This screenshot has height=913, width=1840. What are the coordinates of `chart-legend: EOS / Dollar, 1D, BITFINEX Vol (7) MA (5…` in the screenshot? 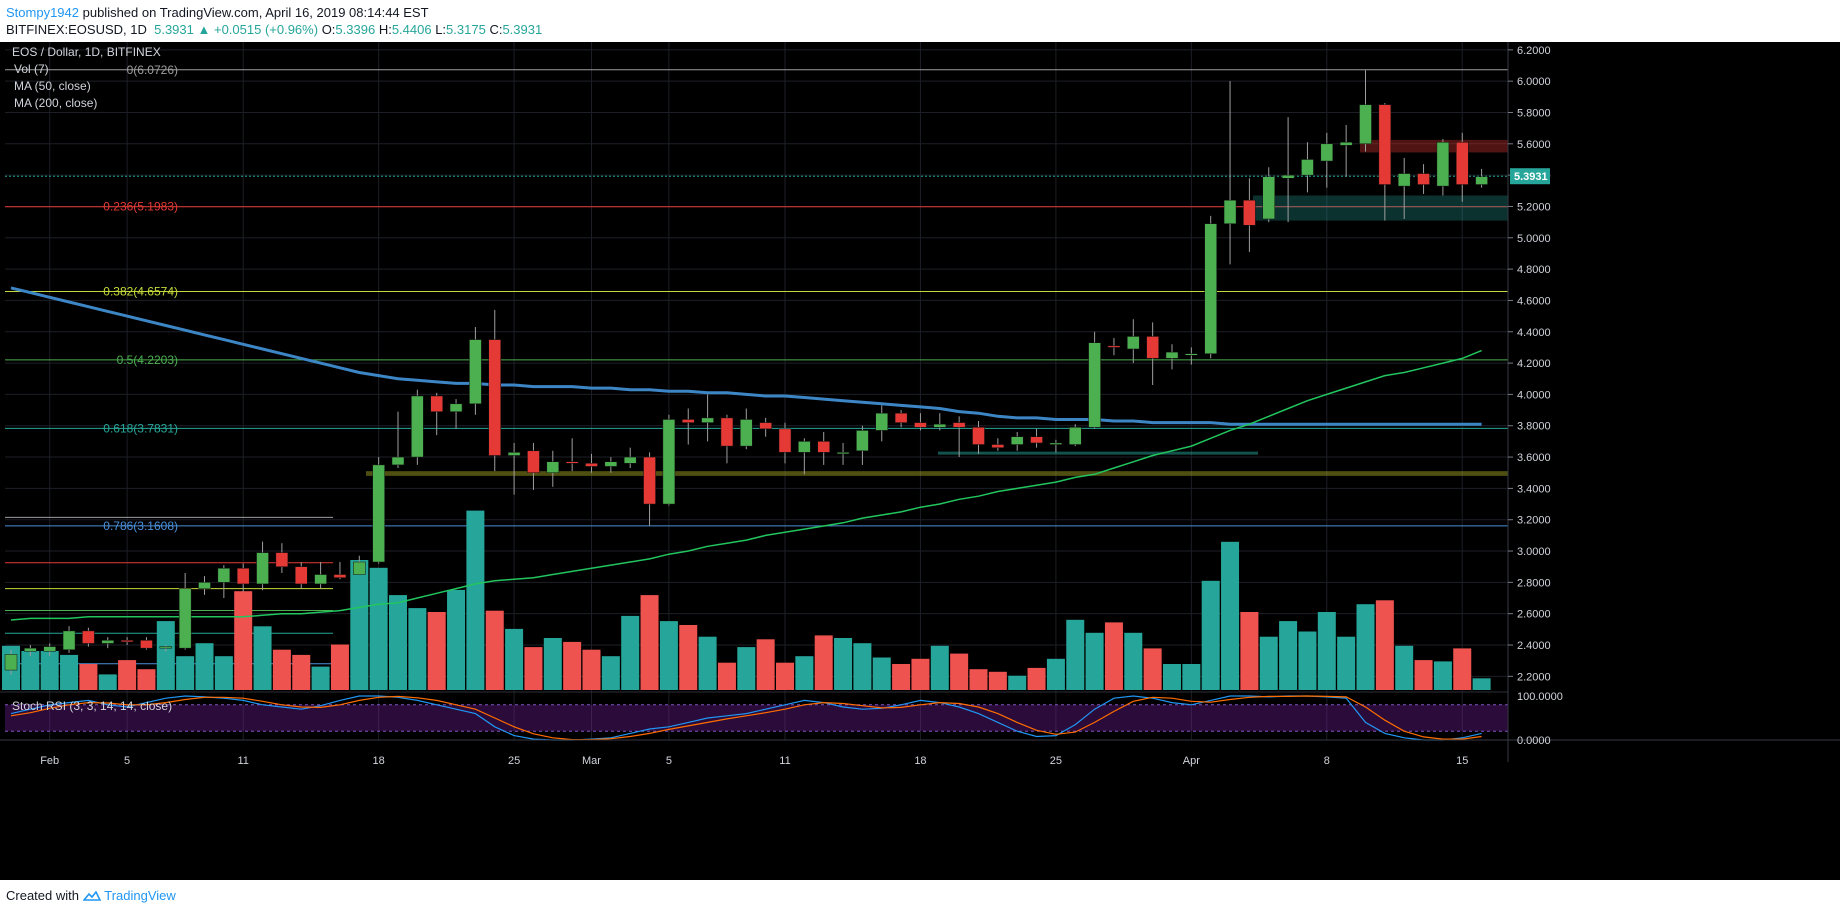 It's located at (86, 77).